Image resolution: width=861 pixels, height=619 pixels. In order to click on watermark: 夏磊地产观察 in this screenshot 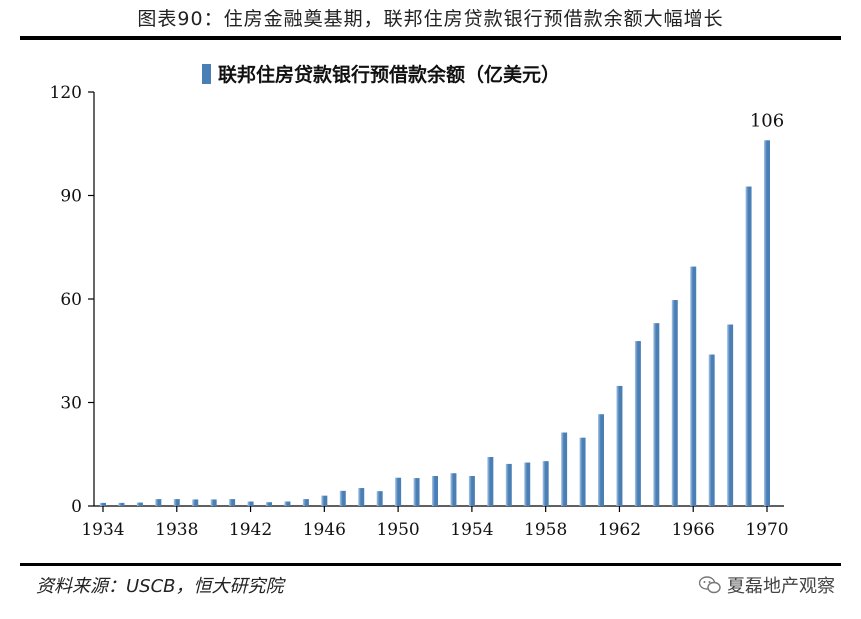, I will do `click(767, 585)`.